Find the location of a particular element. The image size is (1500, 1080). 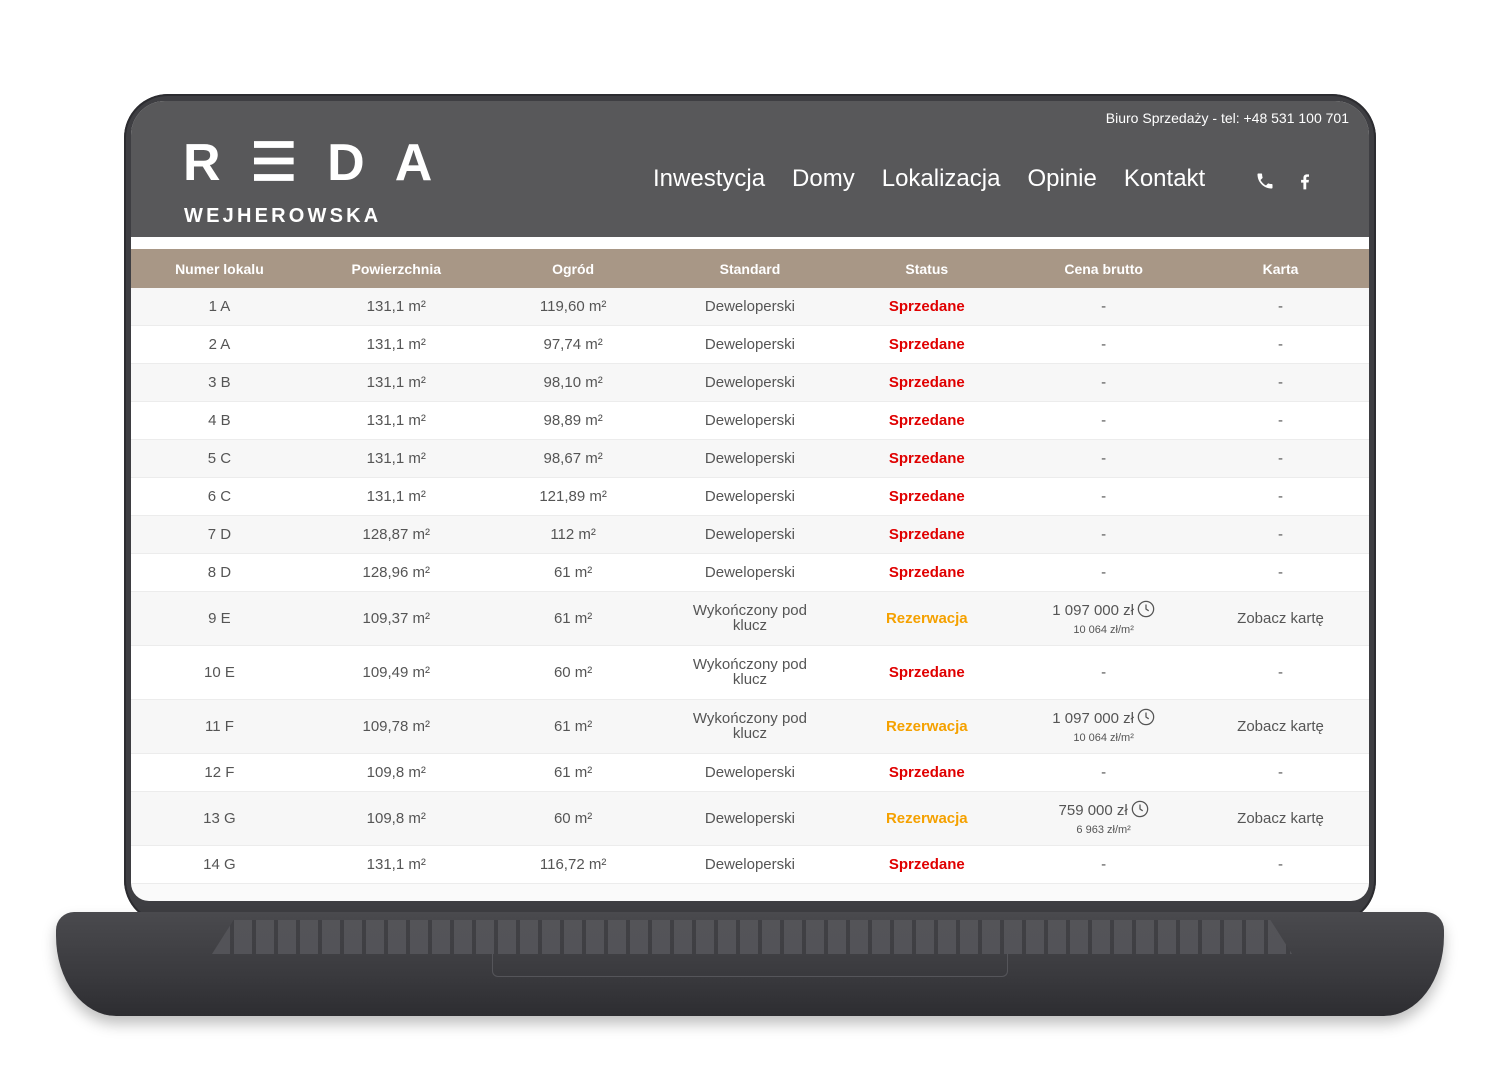

nav-item-opinie: Opinie is located at coordinates (1062, 178).